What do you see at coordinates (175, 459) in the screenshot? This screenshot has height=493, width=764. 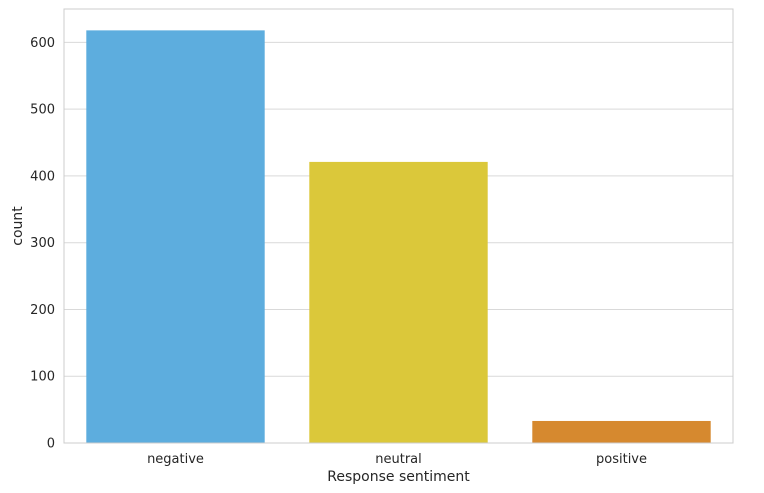 I see `x-tick-label-negative: negative` at bounding box center [175, 459].